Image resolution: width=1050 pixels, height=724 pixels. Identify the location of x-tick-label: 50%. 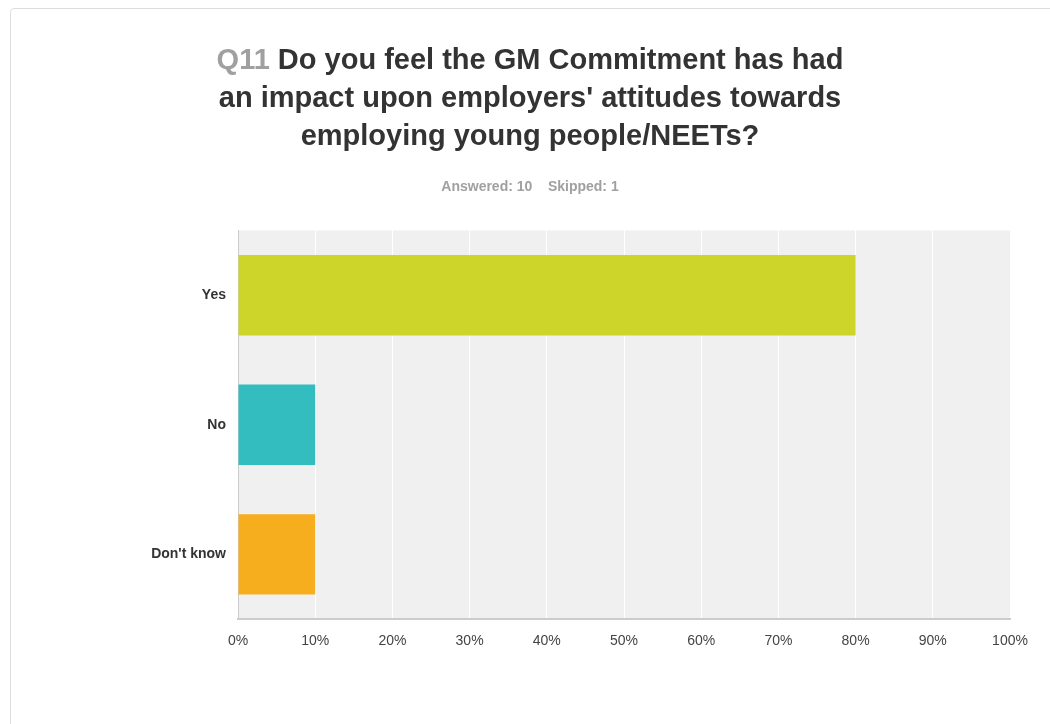
(624, 640).